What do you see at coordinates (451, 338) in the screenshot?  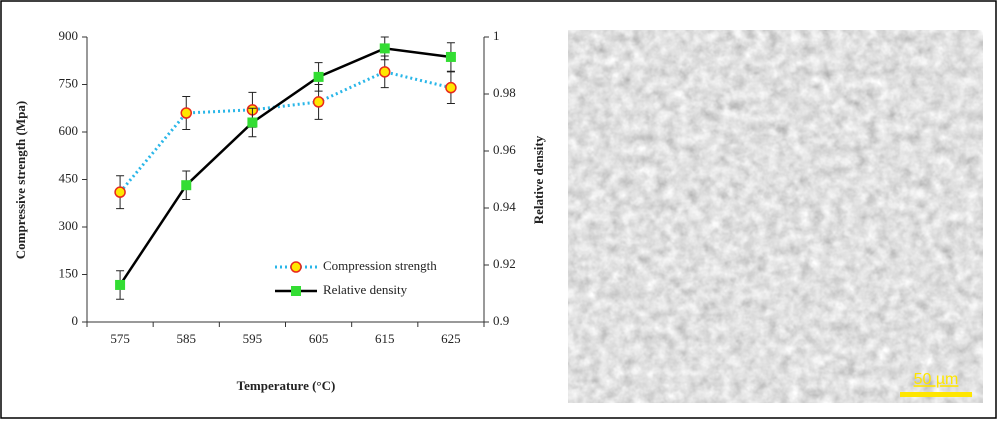 I see `x-tick-label: 625` at bounding box center [451, 338].